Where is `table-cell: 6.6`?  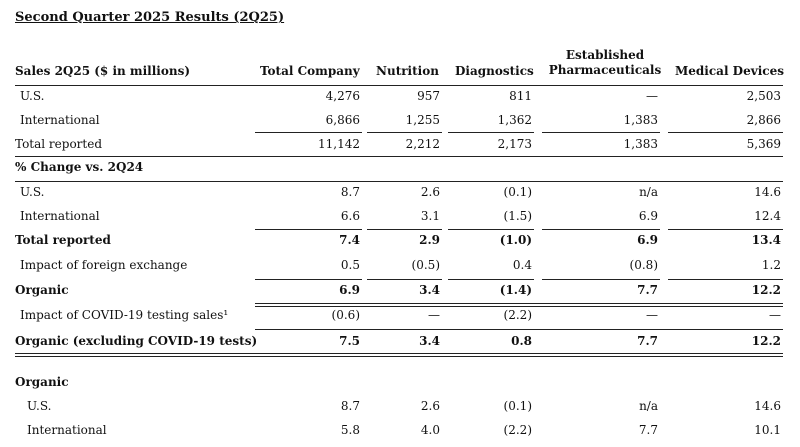 table-cell: 6.6 is located at coordinates (350, 216).